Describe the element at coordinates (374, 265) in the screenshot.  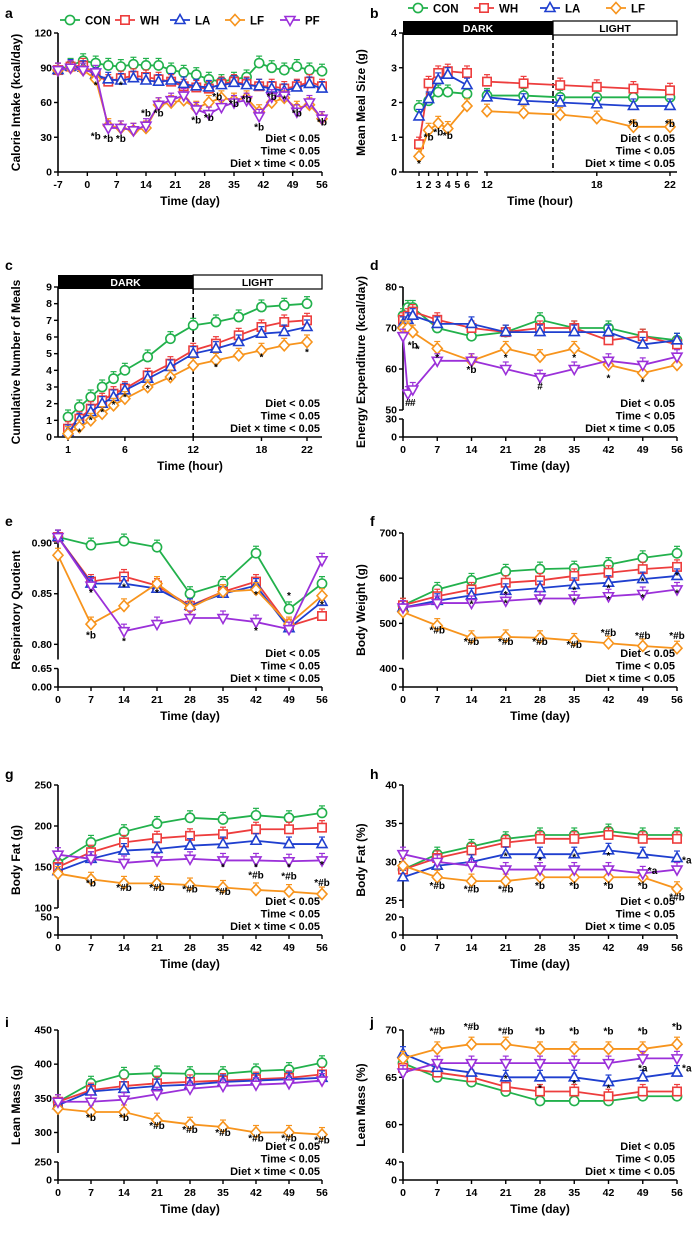
I see `panel-letter: d` at that location.